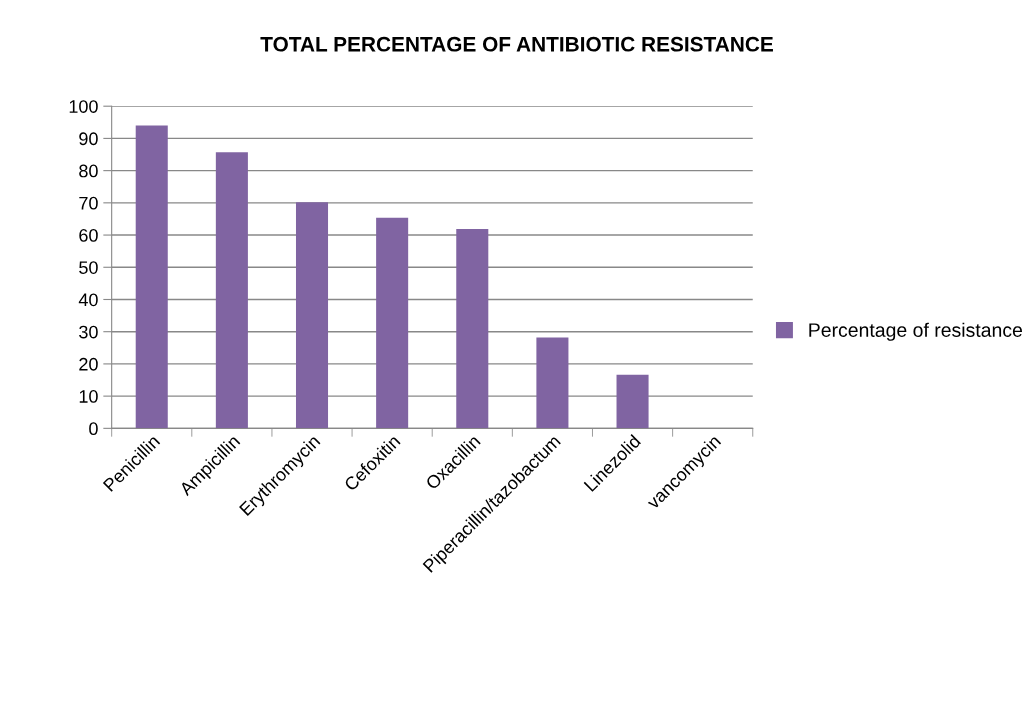 The image size is (1034, 708). What do you see at coordinates (88, 139) in the screenshot?
I see `y-tick-label: 90` at bounding box center [88, 139].